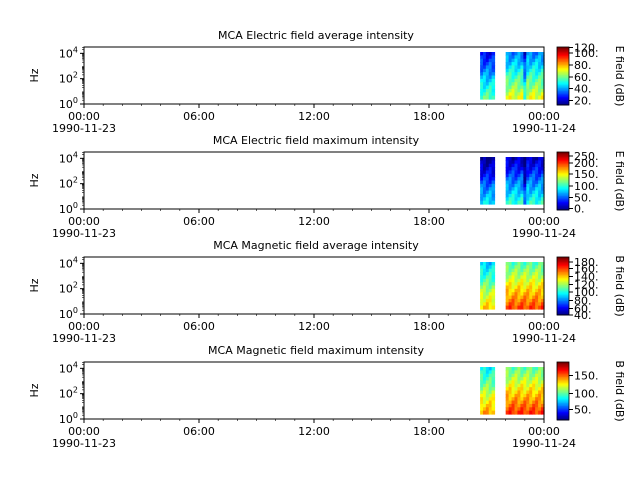 This screenshot has height=480, width=640. I want to click on y-tick-label: 102, so click(68, 183).